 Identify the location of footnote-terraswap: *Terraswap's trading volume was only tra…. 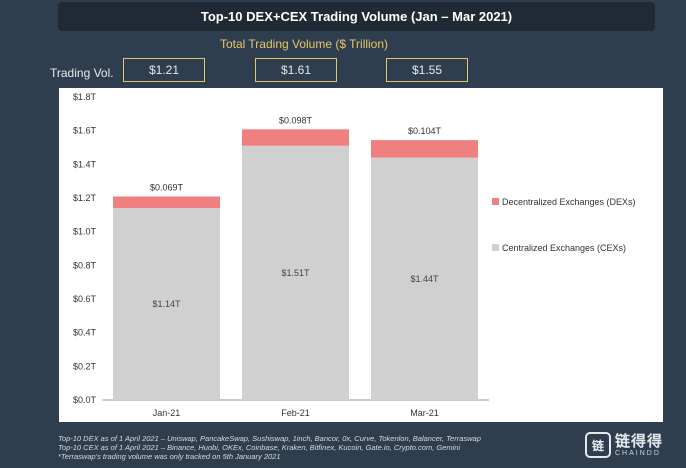
(169, 456).